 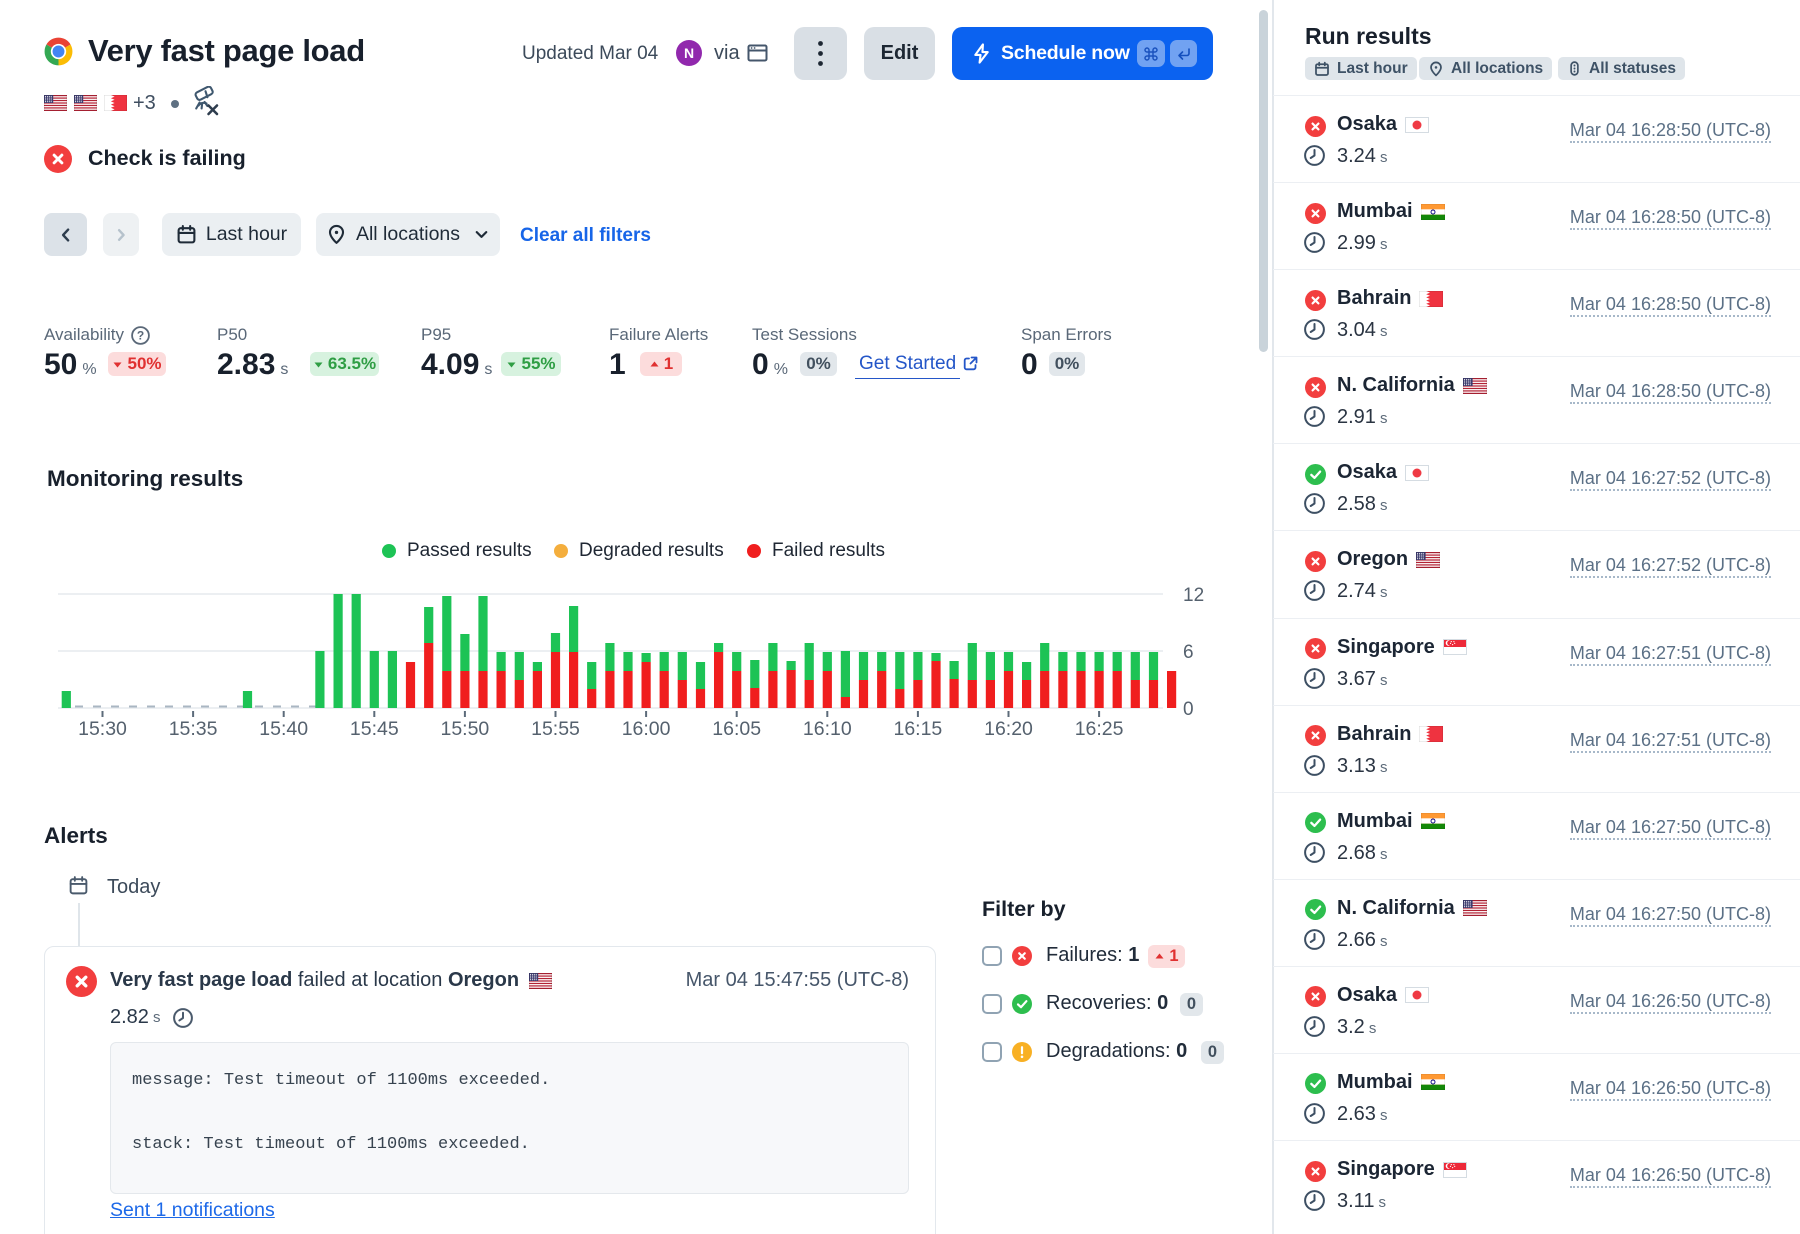 I want to click on svg-text: 15:35, so click(x=193, y=729).